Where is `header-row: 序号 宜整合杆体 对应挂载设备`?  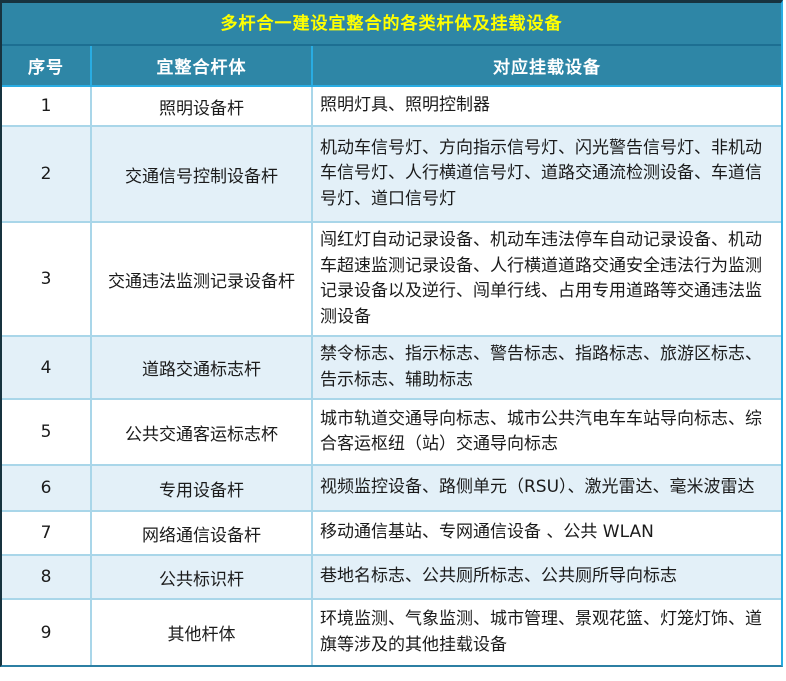
header-row: 序号 宜整合杆体 对应挂载设备 is located at coordinates (391, 66).